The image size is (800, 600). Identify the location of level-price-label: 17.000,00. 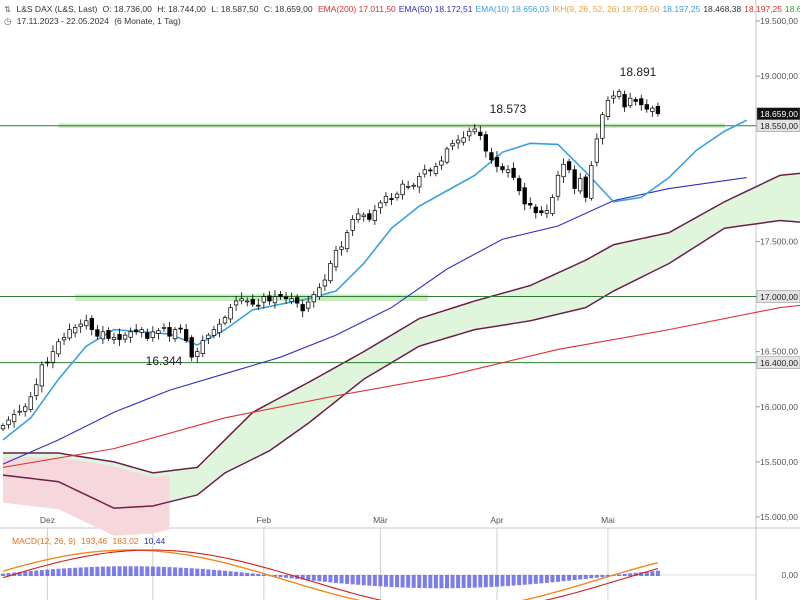
(778, 296).